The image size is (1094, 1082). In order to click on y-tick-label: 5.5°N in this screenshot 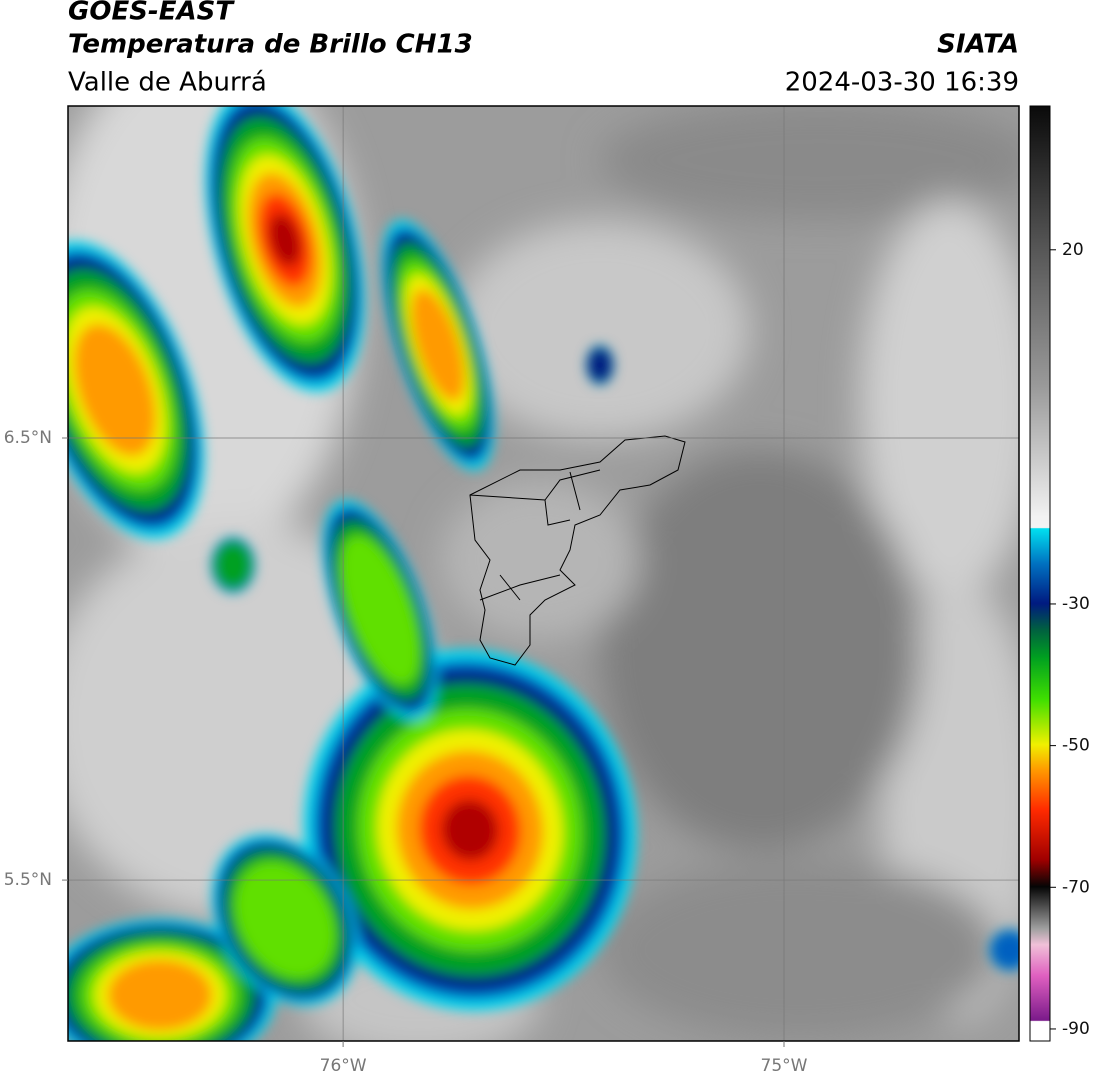, I will do `click(28, 880)`.